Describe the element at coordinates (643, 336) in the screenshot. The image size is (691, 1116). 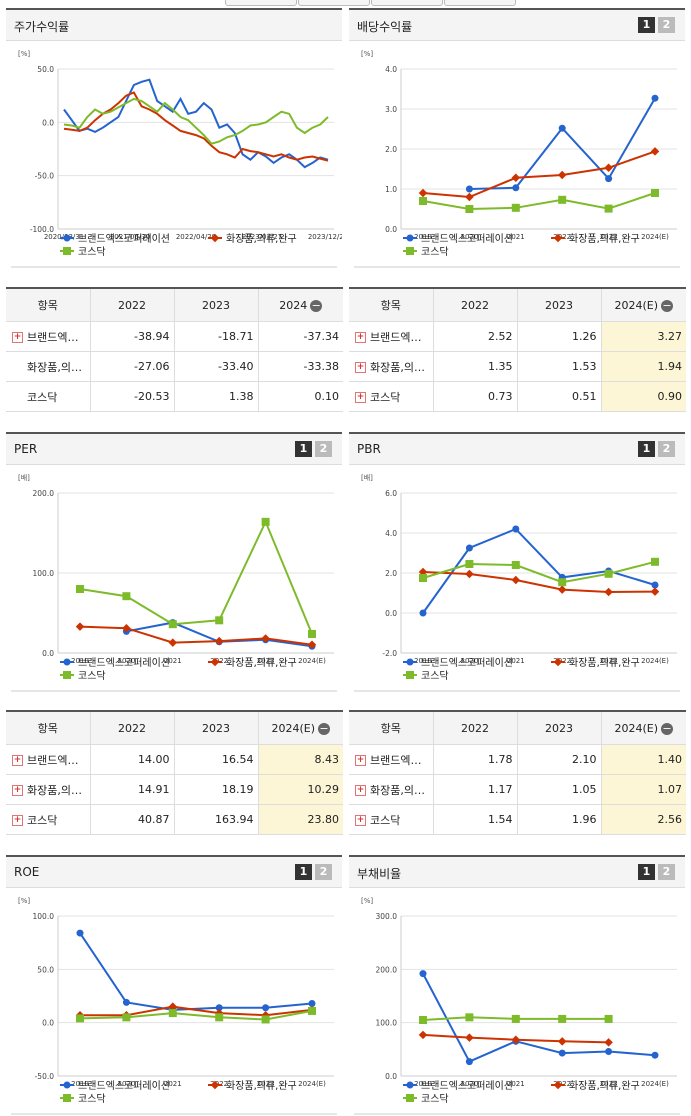
I see `cell-value: 3.27` at that location.